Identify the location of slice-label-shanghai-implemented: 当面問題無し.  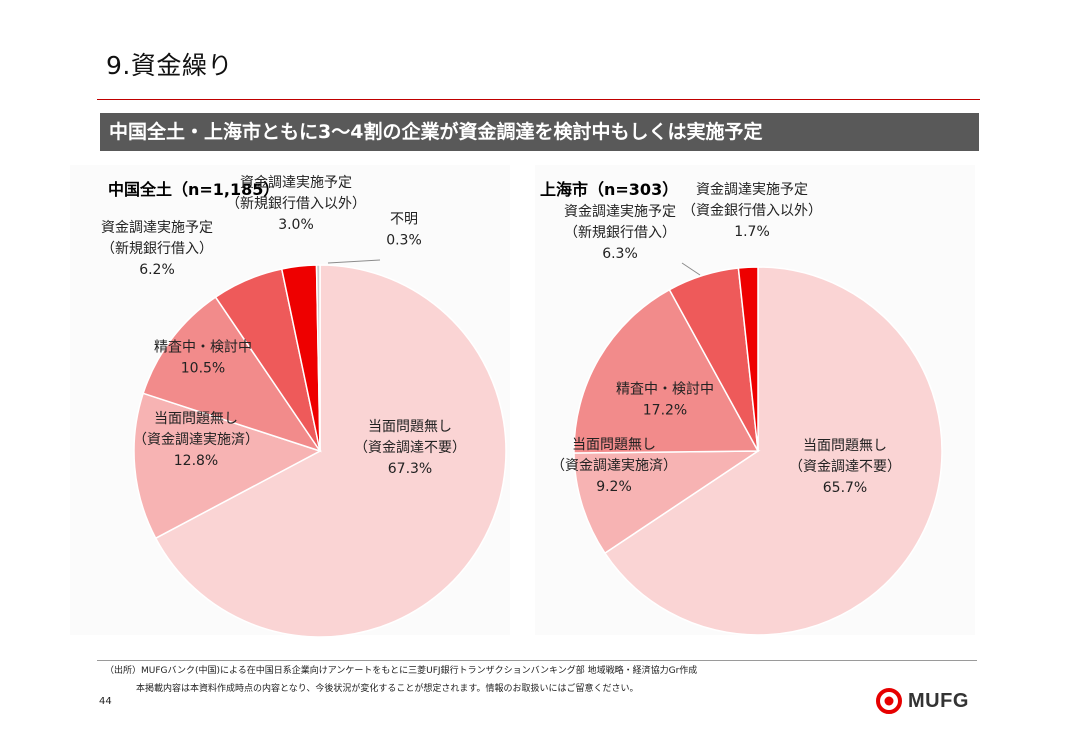
(614, 445).